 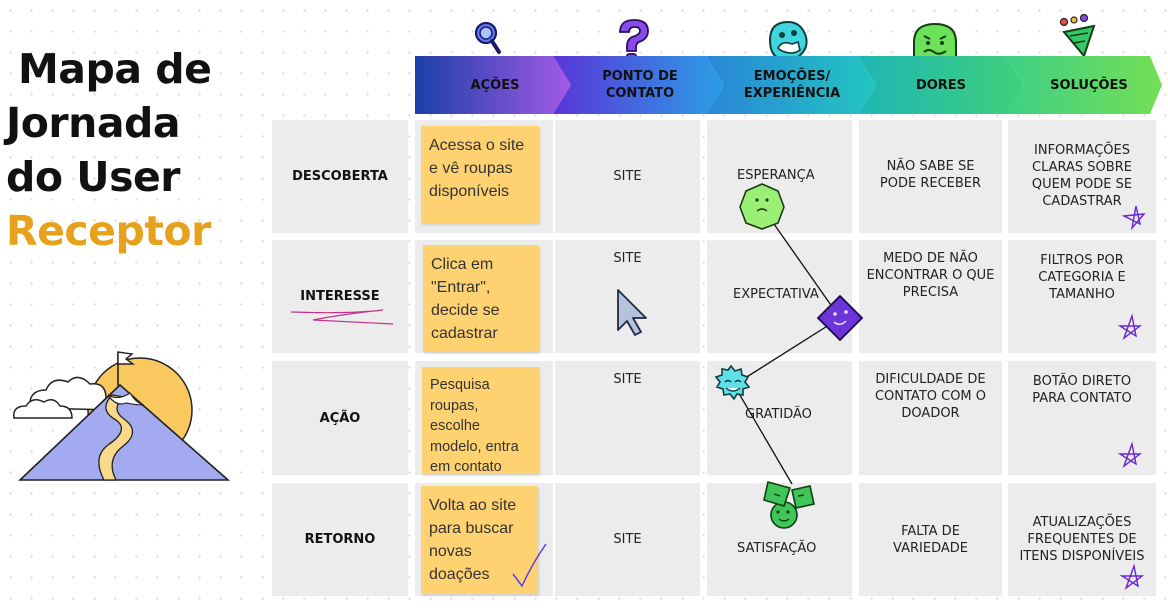 I want to click on dor-cell: DIFICULDADE DE CONTATO COM O DOADOR, so click(x=930, y=418).